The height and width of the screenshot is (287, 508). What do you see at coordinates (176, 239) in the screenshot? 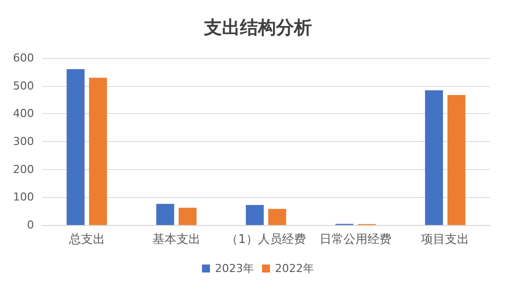
I see `x-tick-label: 基本支出` at bounding box center [176, 239].